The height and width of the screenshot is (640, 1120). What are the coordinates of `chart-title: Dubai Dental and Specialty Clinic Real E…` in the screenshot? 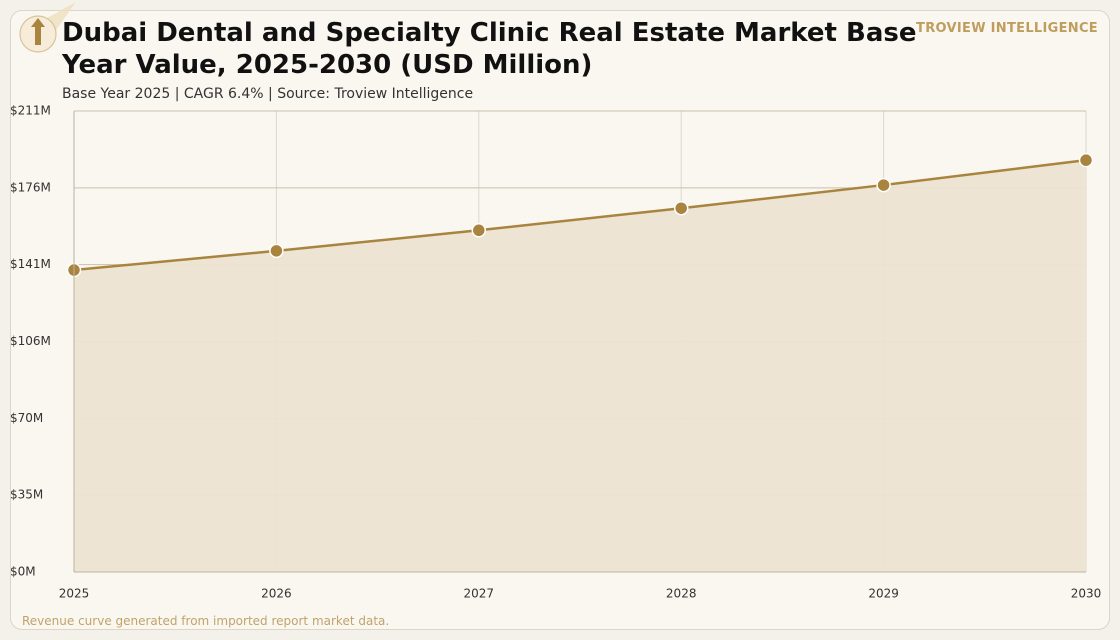 It's located at (489, 49).